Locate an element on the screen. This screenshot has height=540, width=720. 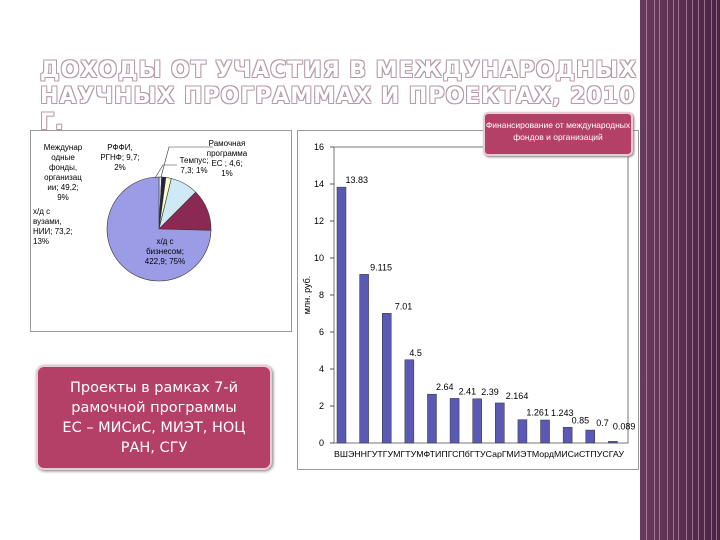
pie-label-1-0: РФФИ, is located at coordinates (119, 147).